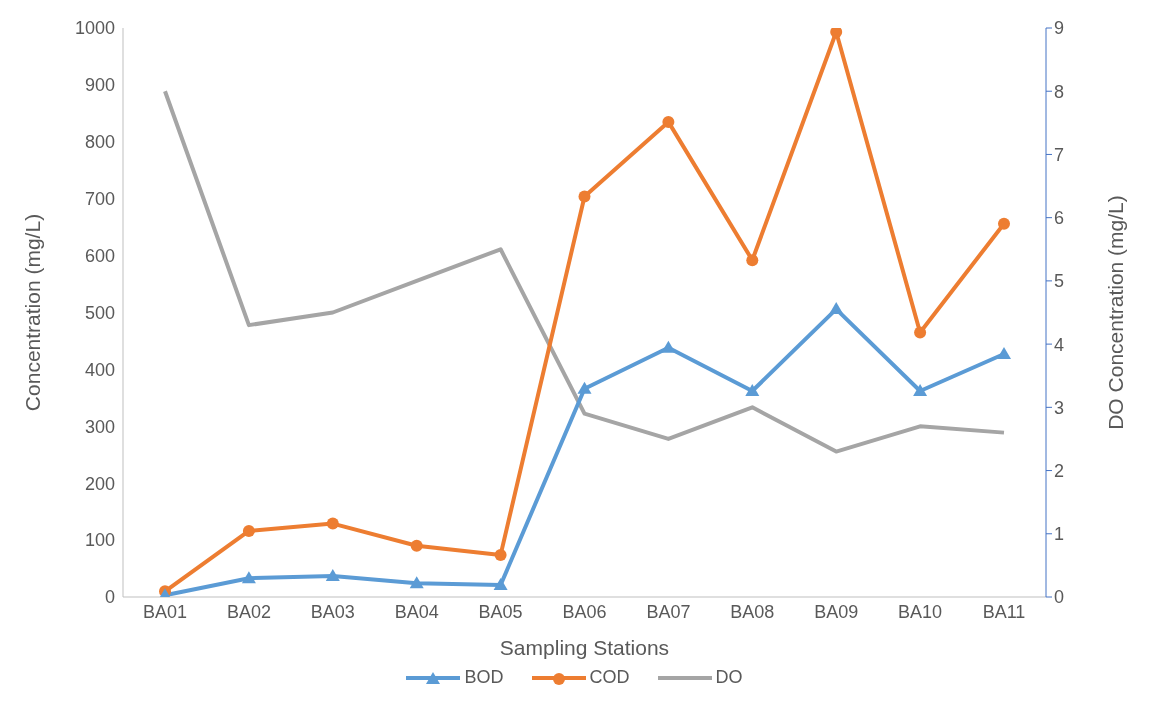 This screenshot has height=707, width=1149. What do you see at coordinates (668, 611) in the screenshot?
I see `x-tick-label: BA07` at bounding box center [668, 611].